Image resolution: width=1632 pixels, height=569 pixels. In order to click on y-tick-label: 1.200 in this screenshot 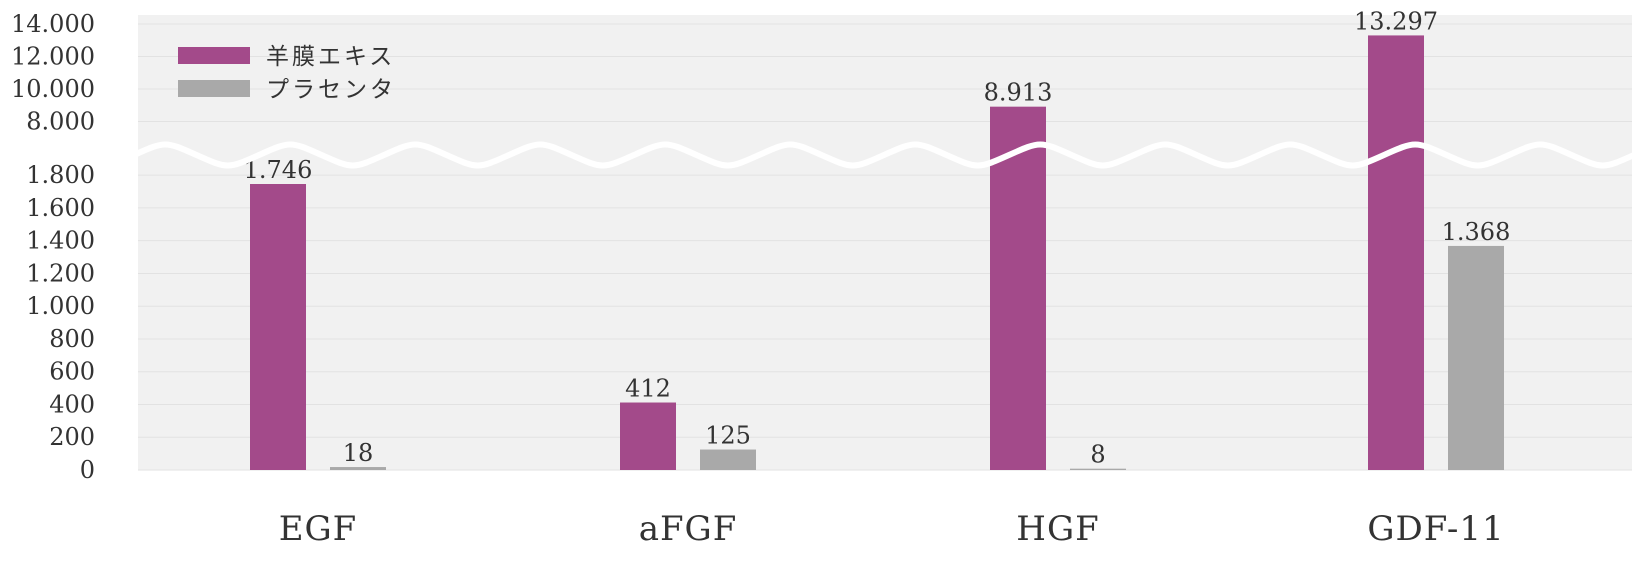, I will do `click(60, 273)`.